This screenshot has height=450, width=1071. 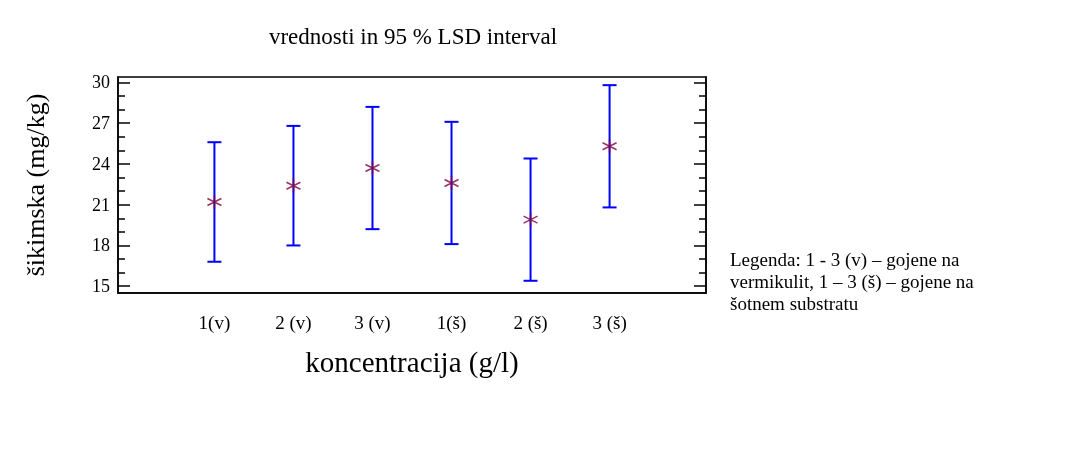 I want to click on x-tick-label: 1(š), so click(x=451, y=323).